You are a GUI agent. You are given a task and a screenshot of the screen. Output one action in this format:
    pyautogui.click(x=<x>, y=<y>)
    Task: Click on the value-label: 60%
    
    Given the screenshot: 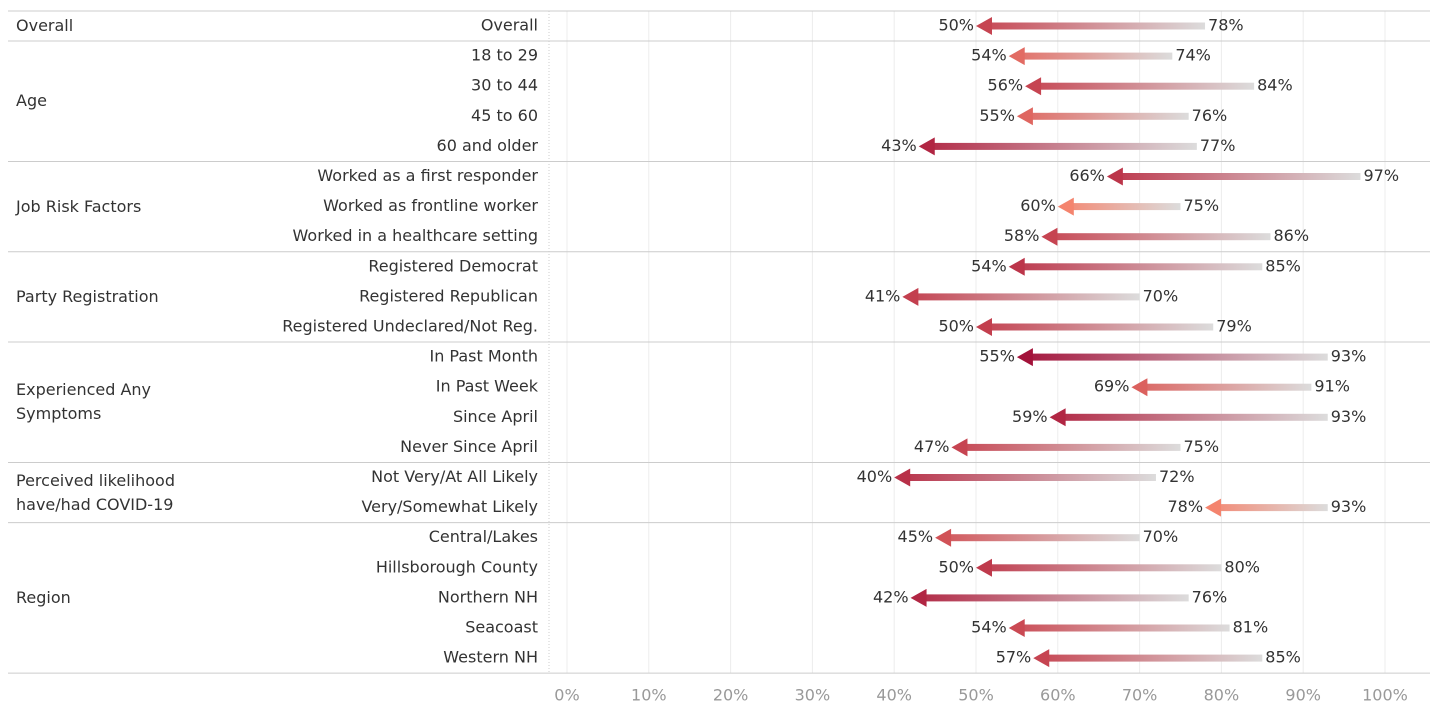 What is the action you would take?
    pyautogui.click(x=1038, y=205)
    